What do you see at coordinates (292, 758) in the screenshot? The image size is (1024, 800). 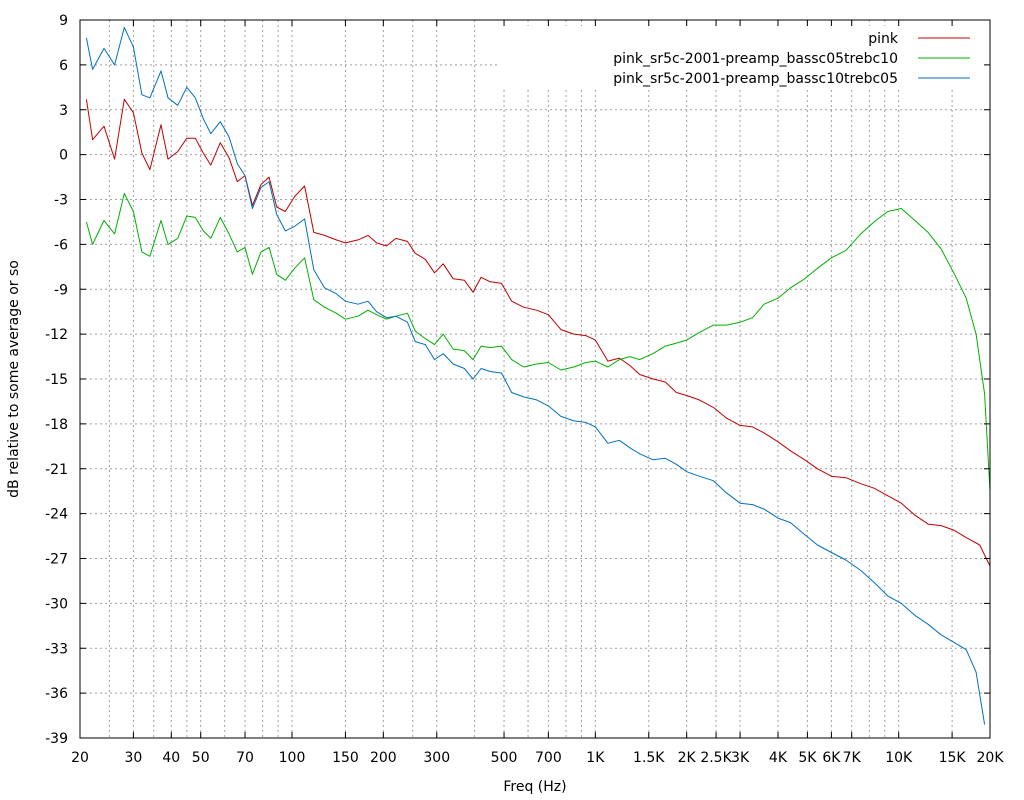 I see `x-tick-label: 100` at bounding box center [292, 758].